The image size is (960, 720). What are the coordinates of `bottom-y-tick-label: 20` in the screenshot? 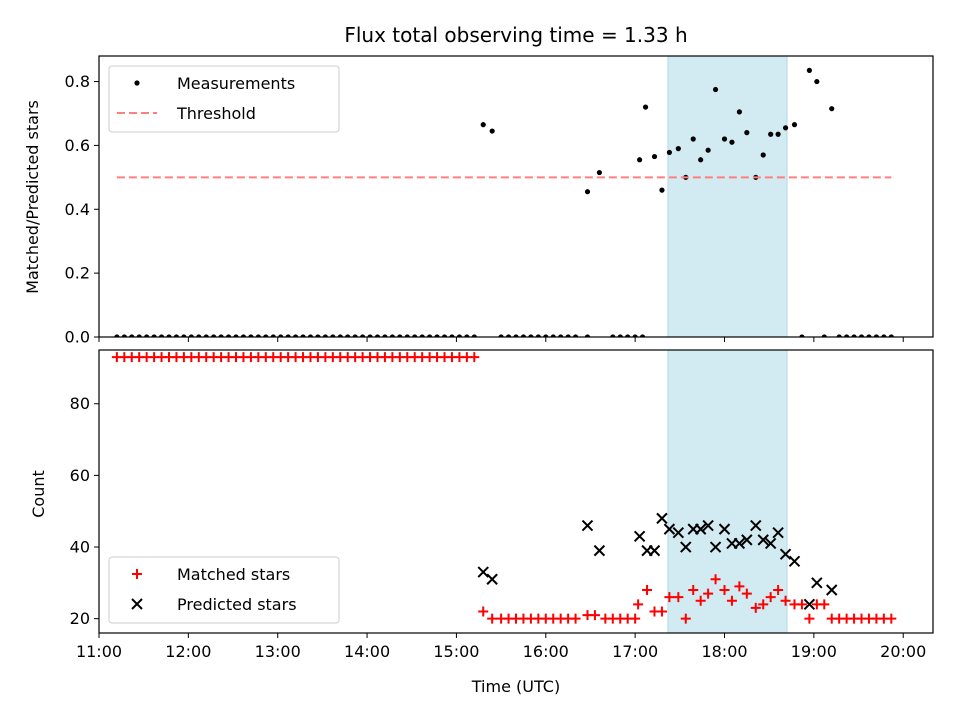 It's located at (80, 618).